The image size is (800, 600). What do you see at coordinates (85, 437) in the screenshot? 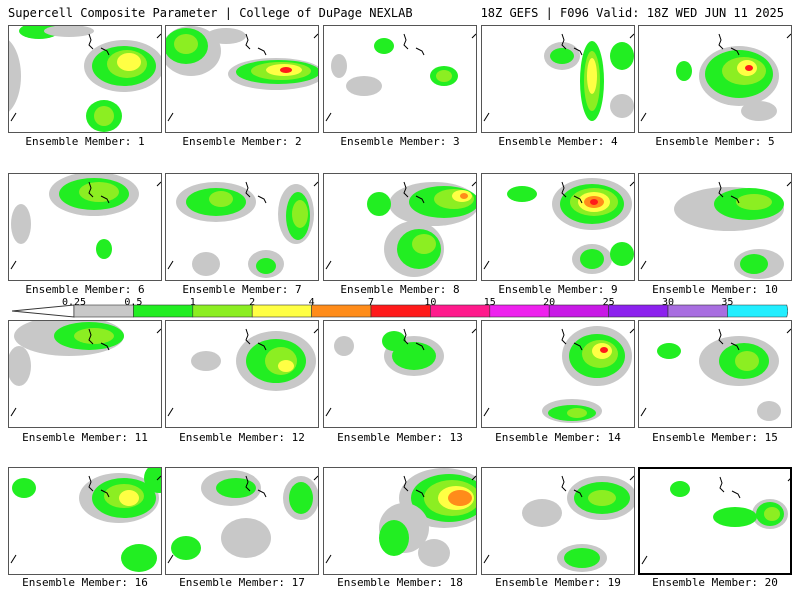
I see `ensemble-member-caption: Ensemble Member: 11` at bounding box center [85, 437].